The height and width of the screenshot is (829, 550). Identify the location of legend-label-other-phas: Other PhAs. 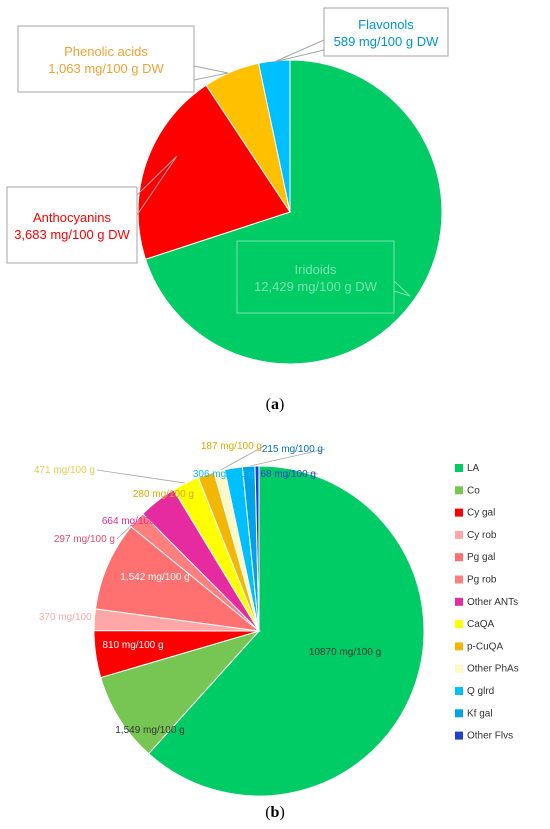
(493, 669).